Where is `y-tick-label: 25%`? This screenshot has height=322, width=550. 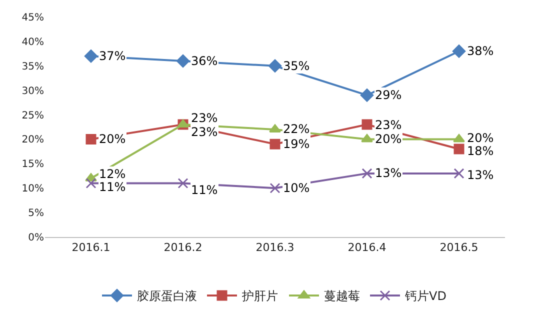
y-tick-label: 25% is located at coordinates (33, 116).